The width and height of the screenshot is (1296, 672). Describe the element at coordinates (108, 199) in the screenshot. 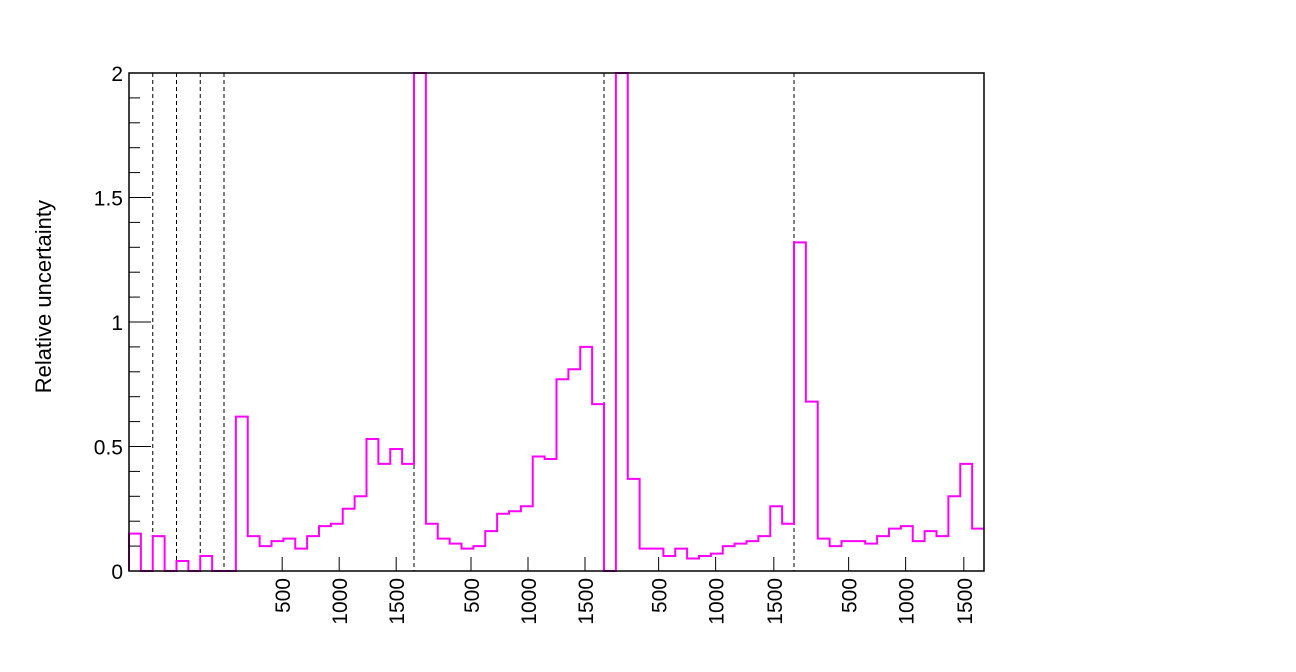

I see `y-tick-label: 1.5` at that location.